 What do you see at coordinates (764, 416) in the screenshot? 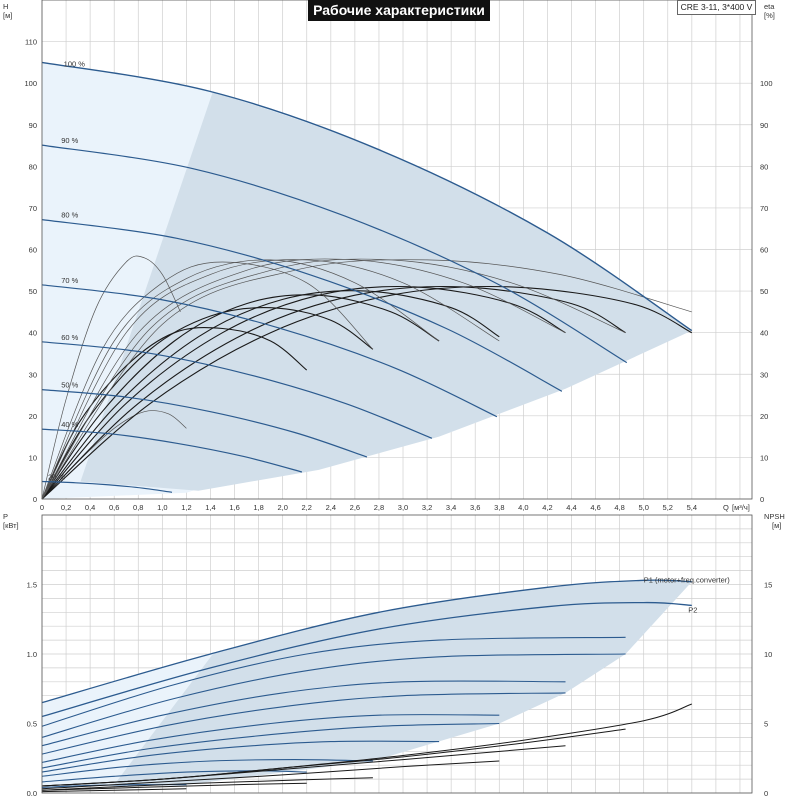
I see `y2-tick-label: 20` at bounding box center [764, 416].